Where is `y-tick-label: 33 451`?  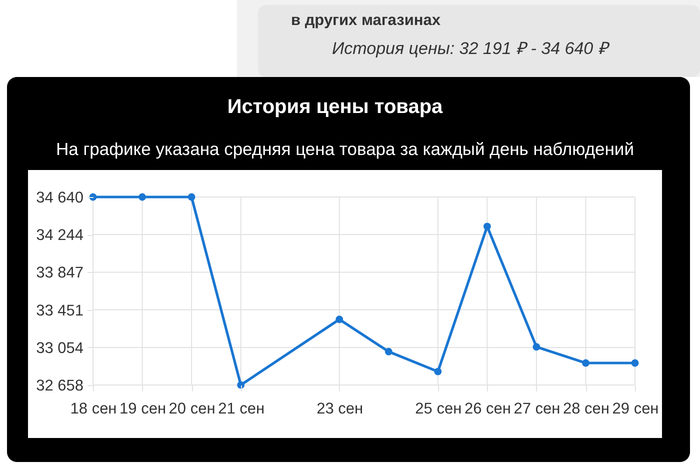
y-tick-label: 33 451 is located at coordinates (60, 311).